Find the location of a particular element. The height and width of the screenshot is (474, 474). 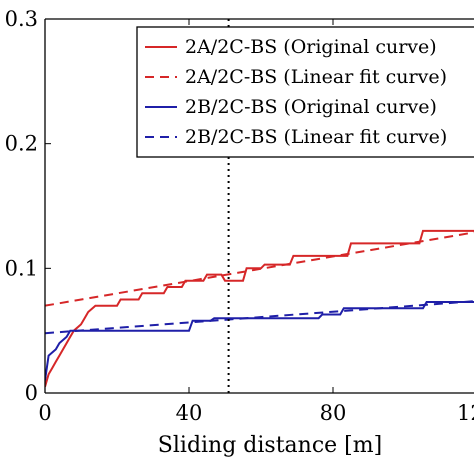

y-tick-label: 0.2 is located at coordinates (21, 144).